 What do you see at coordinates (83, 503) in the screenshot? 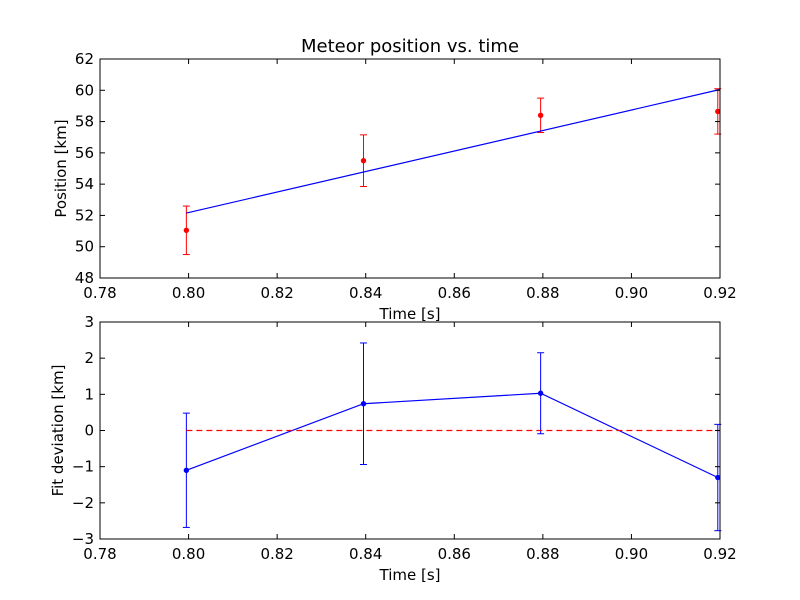
I see `y-tick-label: −2` at bounding box center [83, 503].